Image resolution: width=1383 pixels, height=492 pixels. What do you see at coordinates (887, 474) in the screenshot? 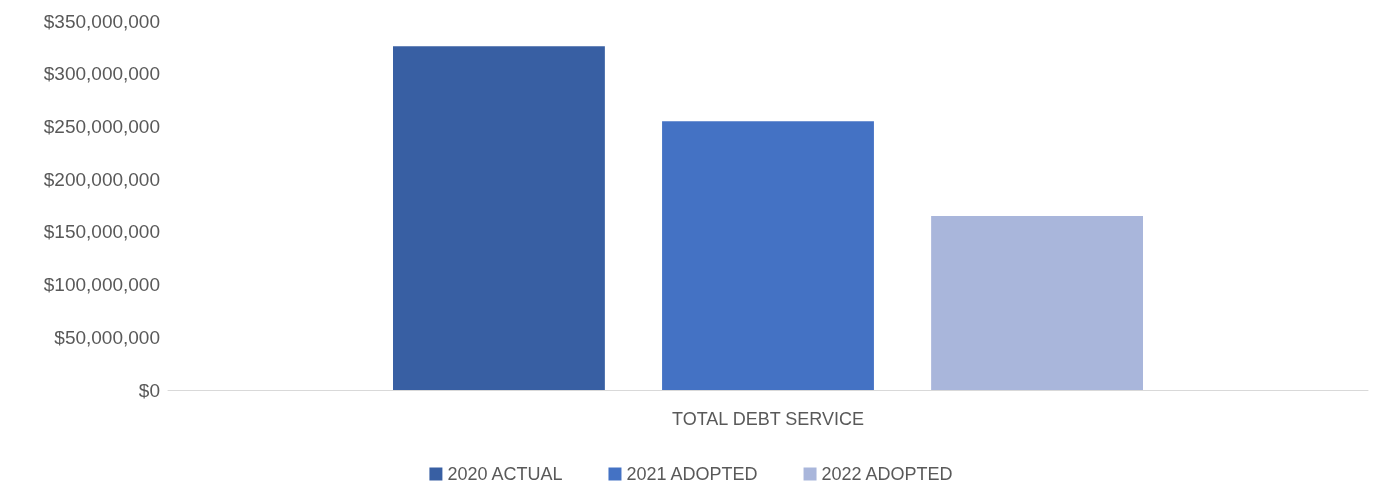
I see `legend-label: 2022 ADOPTED` at bounding box center [887, 474].